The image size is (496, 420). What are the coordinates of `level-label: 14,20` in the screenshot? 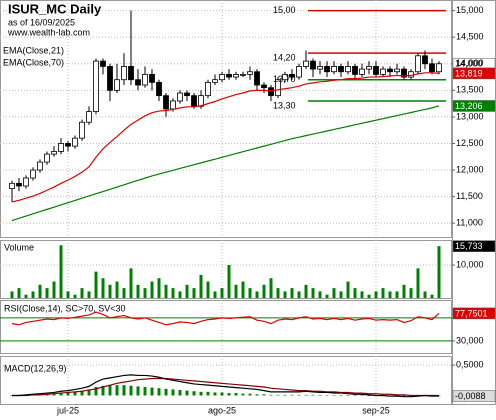 It's located at (284, 58).